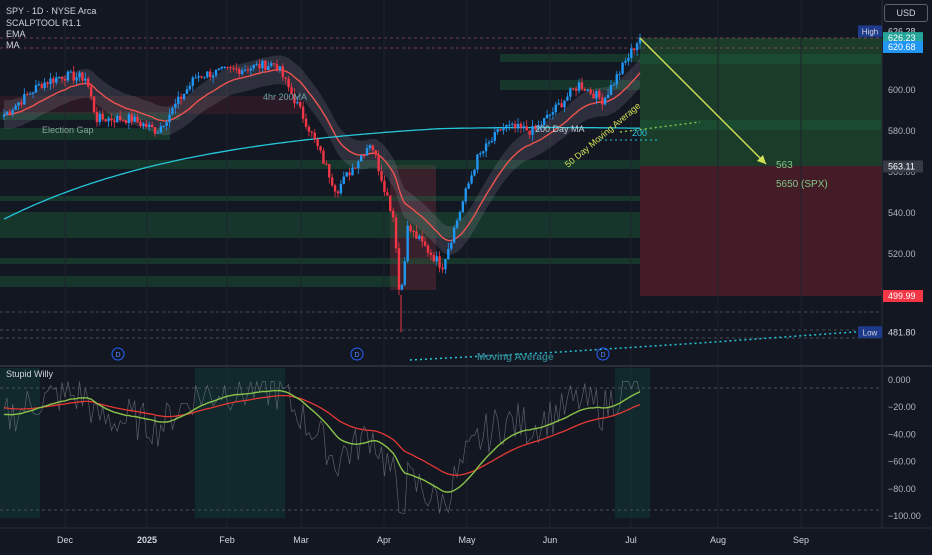 This screenshot has width=932, height=555. Describe the element at coordinates (901, 166) in the screenshot. I see `price-label: 563.11` at that location.